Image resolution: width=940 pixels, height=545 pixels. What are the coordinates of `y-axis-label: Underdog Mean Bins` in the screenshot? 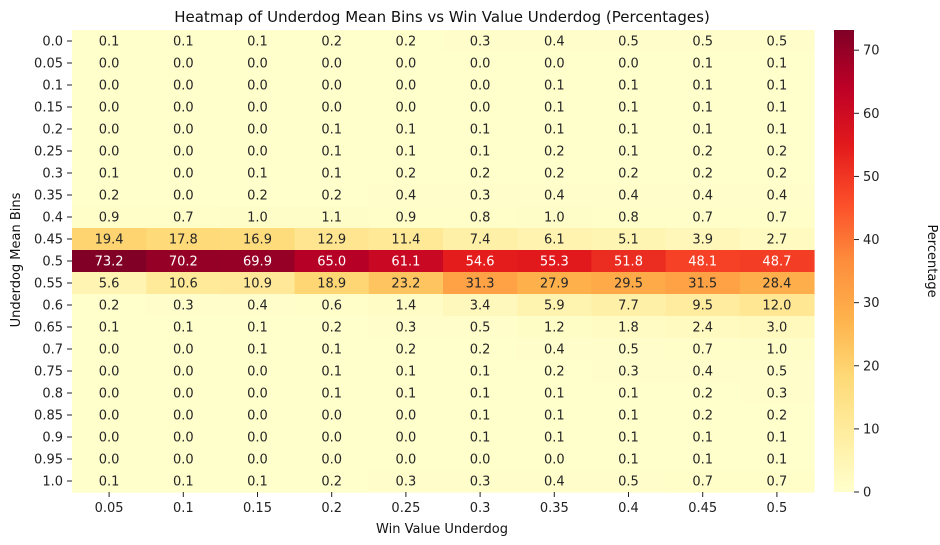 It's located at (16, 259).